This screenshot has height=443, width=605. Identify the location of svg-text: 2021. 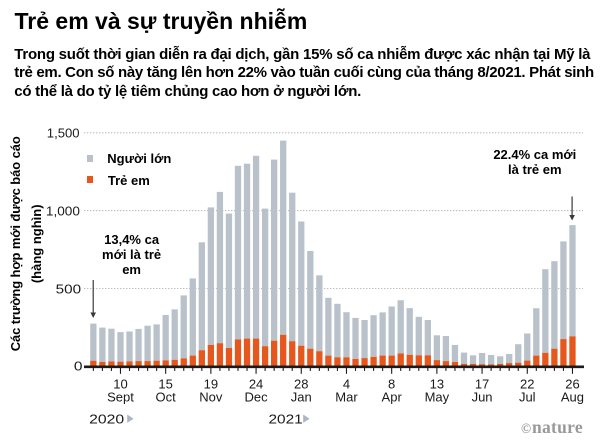
(286, 418).